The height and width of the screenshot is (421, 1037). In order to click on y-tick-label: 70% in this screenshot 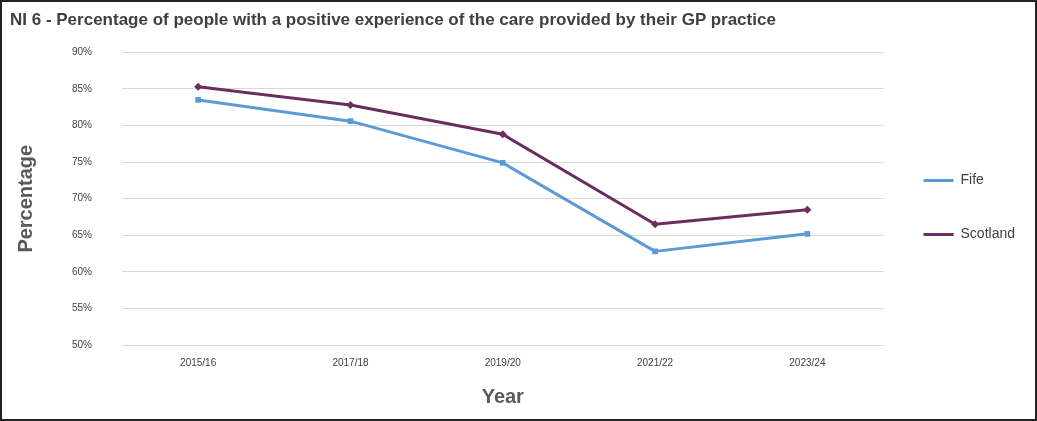, I will do `click(82, 198)`.